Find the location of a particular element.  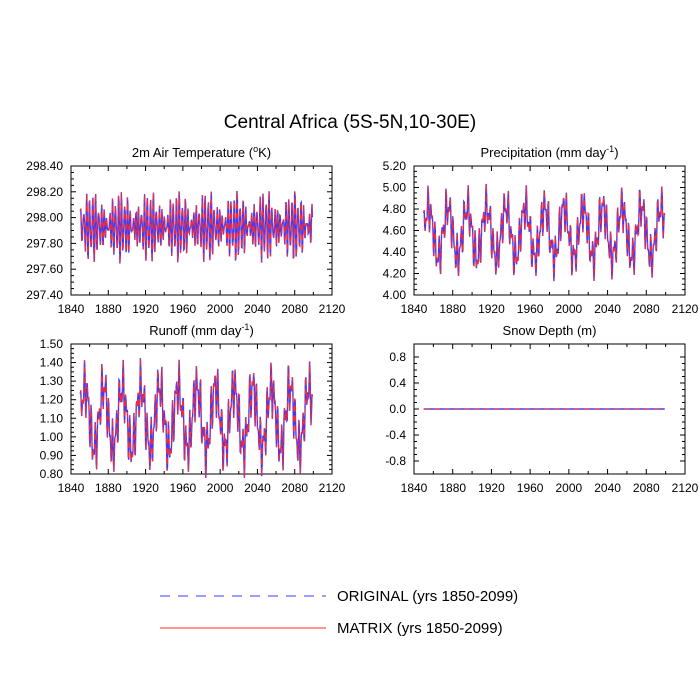

y-tick-label: 0.4 is located at coordinates (397, 383).